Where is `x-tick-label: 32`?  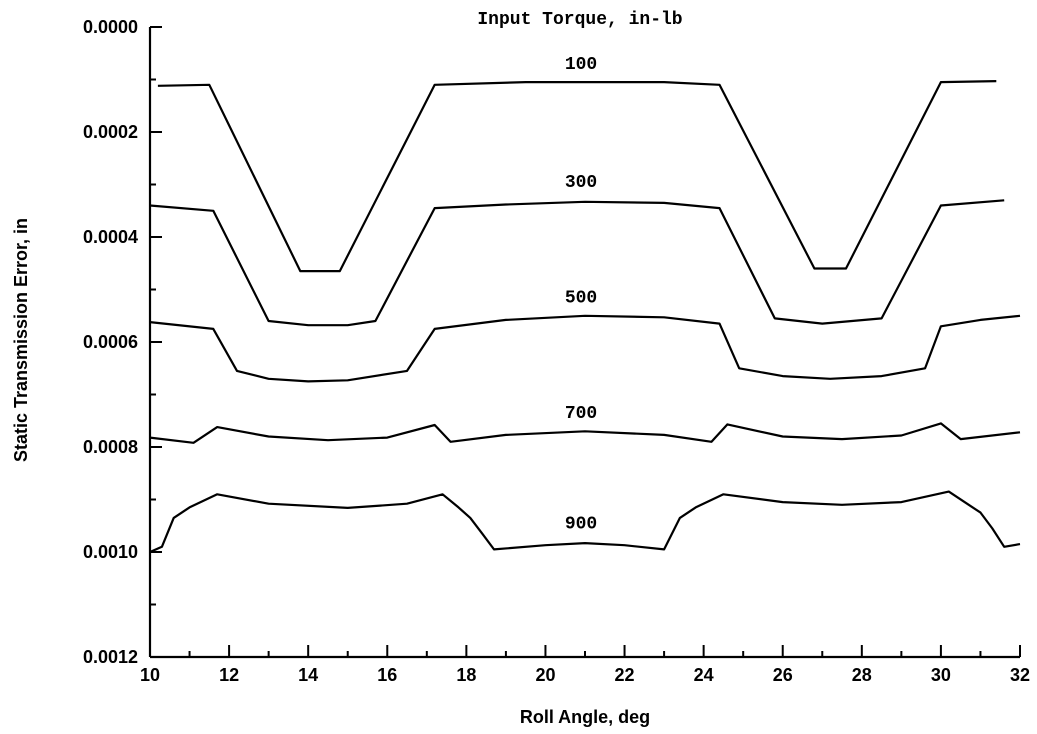
x-tick-label: 32 is located at coordinates (1020, 675).